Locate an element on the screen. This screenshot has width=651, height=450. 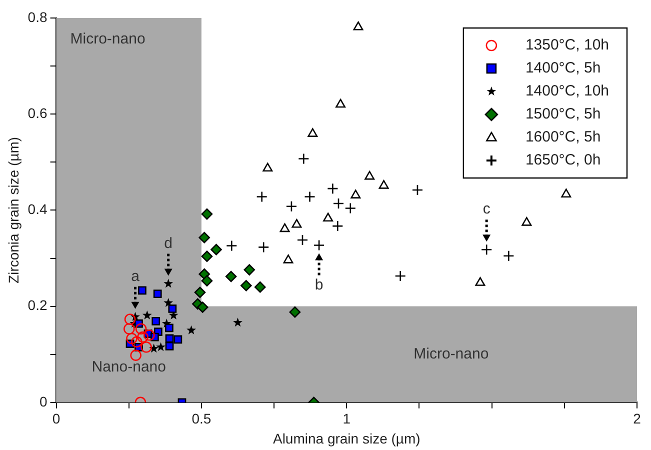
annotation: c is located at coordinates (486, 209).